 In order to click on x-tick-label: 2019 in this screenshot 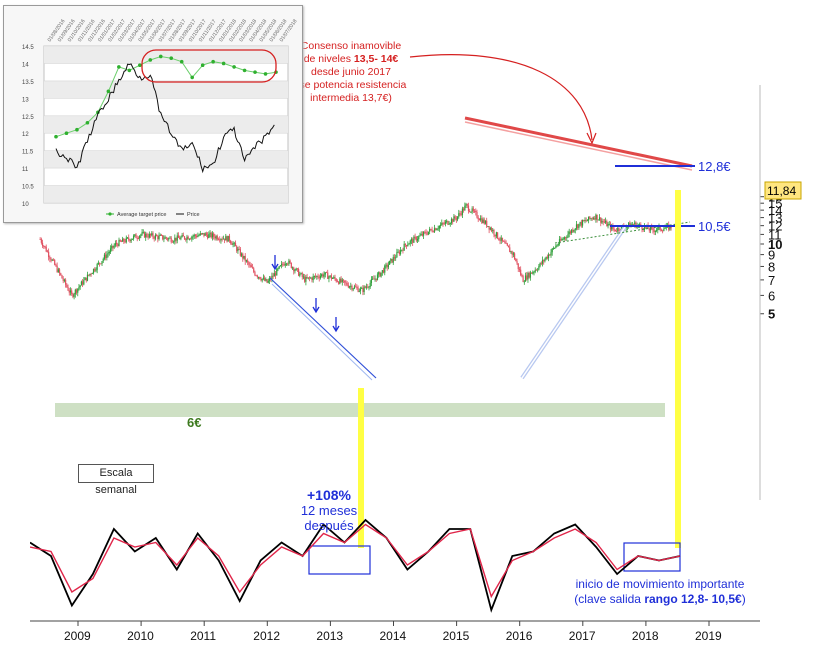, I will do `click(708, 636)`.